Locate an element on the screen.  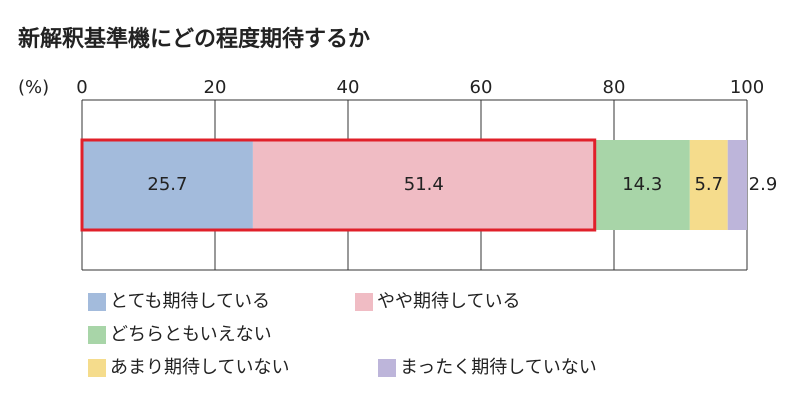
legend-label: とても期待している is located at coordinates (190, 301).